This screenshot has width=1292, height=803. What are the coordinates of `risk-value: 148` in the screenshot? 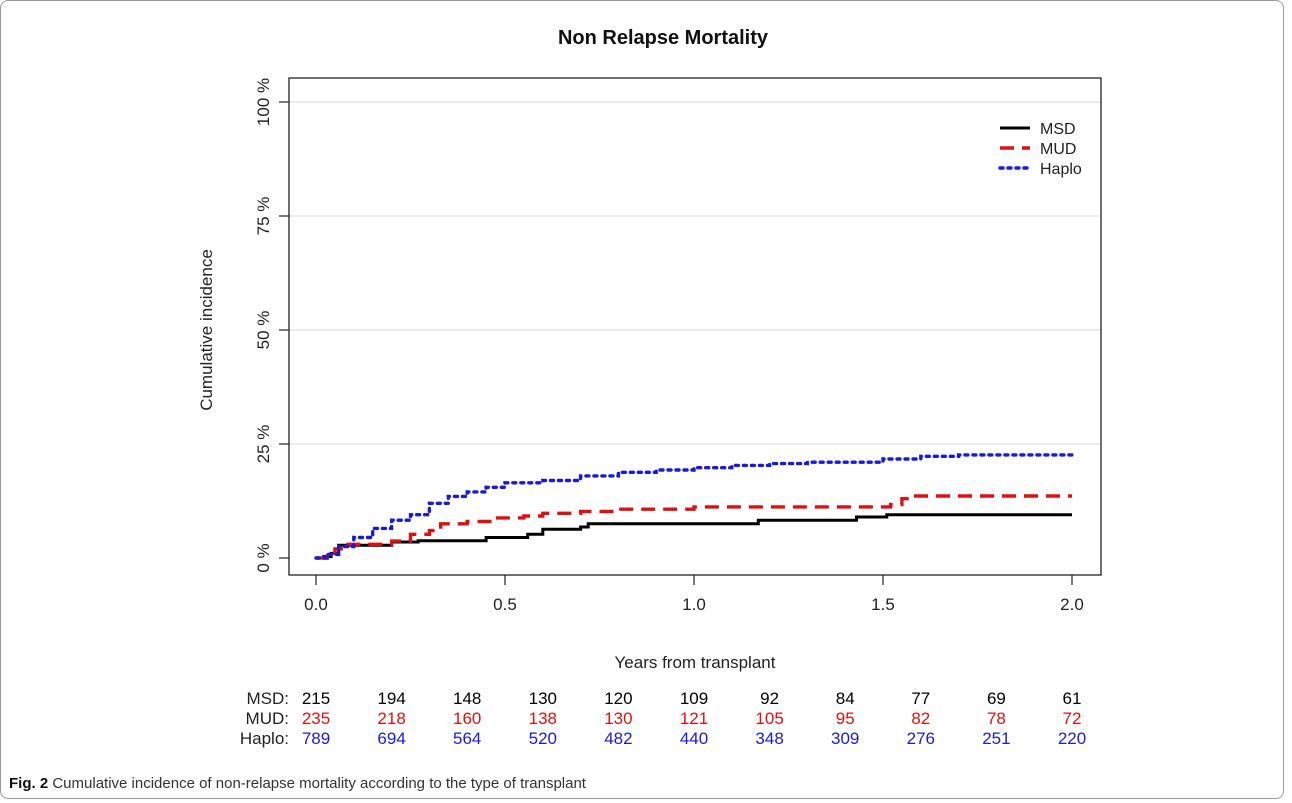 It's located at (467, 698).